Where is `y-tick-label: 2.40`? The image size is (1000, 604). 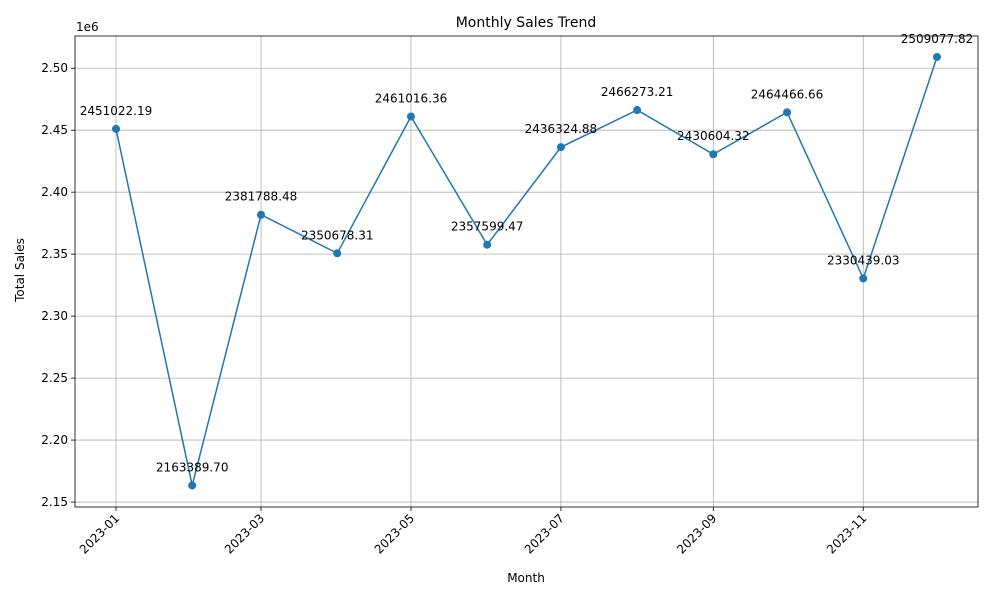
y-tick-label: 2.40 is located at coordinates (54, 192).